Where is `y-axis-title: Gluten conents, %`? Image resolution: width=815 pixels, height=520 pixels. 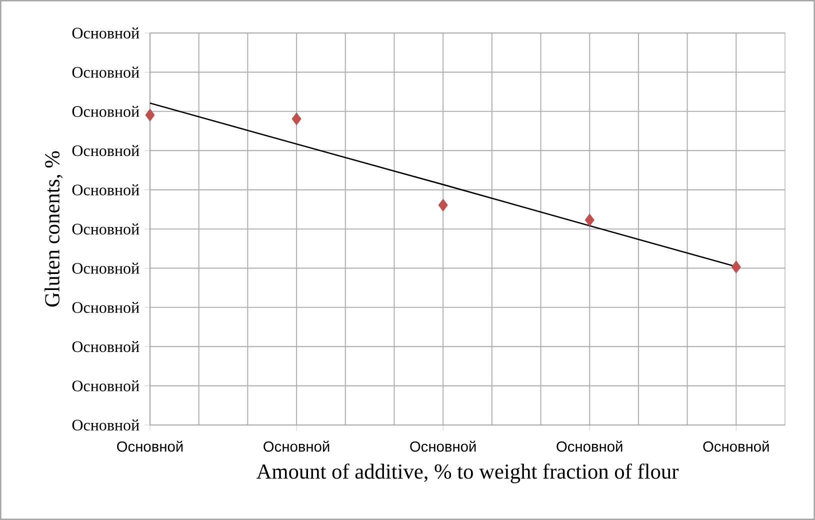
y-axis-title: Gluten conents, % is located at coordinates (53, 229).